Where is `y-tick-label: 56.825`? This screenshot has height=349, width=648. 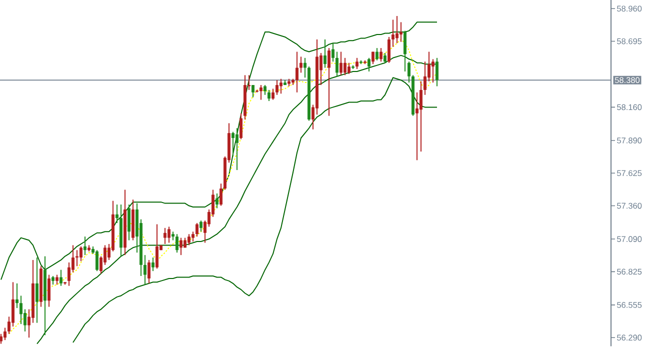 y-tick-label: 56.825 is located at coordinates (629, 271).